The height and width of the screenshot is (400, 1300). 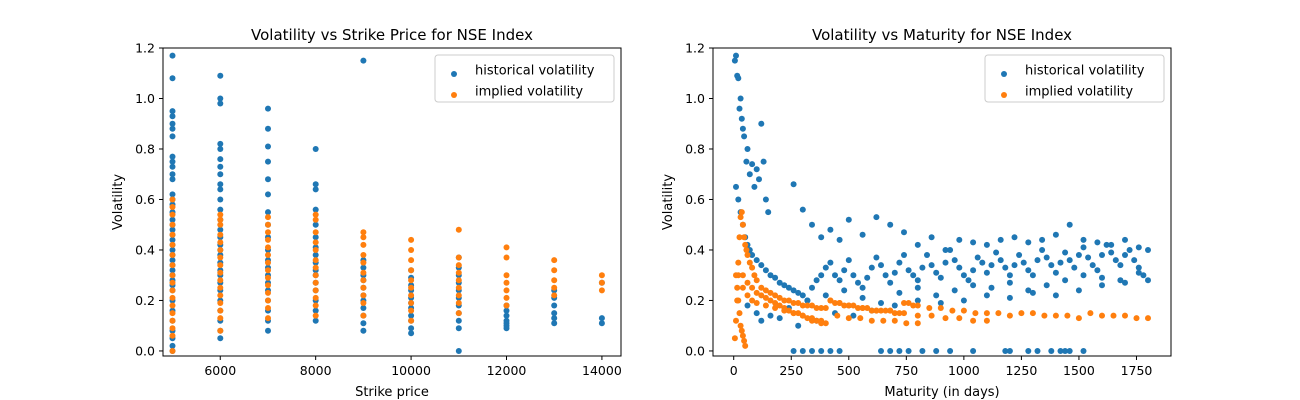 What do you see at coordinates (145, 148) in the screenshot?
I see `y-tick-label: 0.8` at bounding box center [145, 148].